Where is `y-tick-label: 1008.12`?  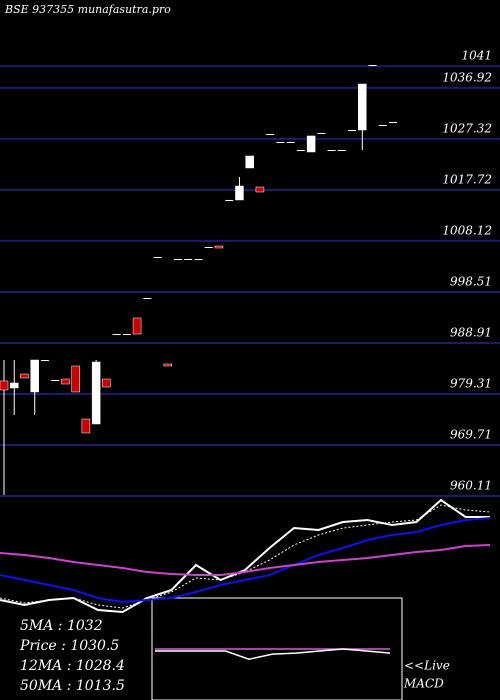
y-tick-label: 1008.12 is located at coordinates (467, 230).